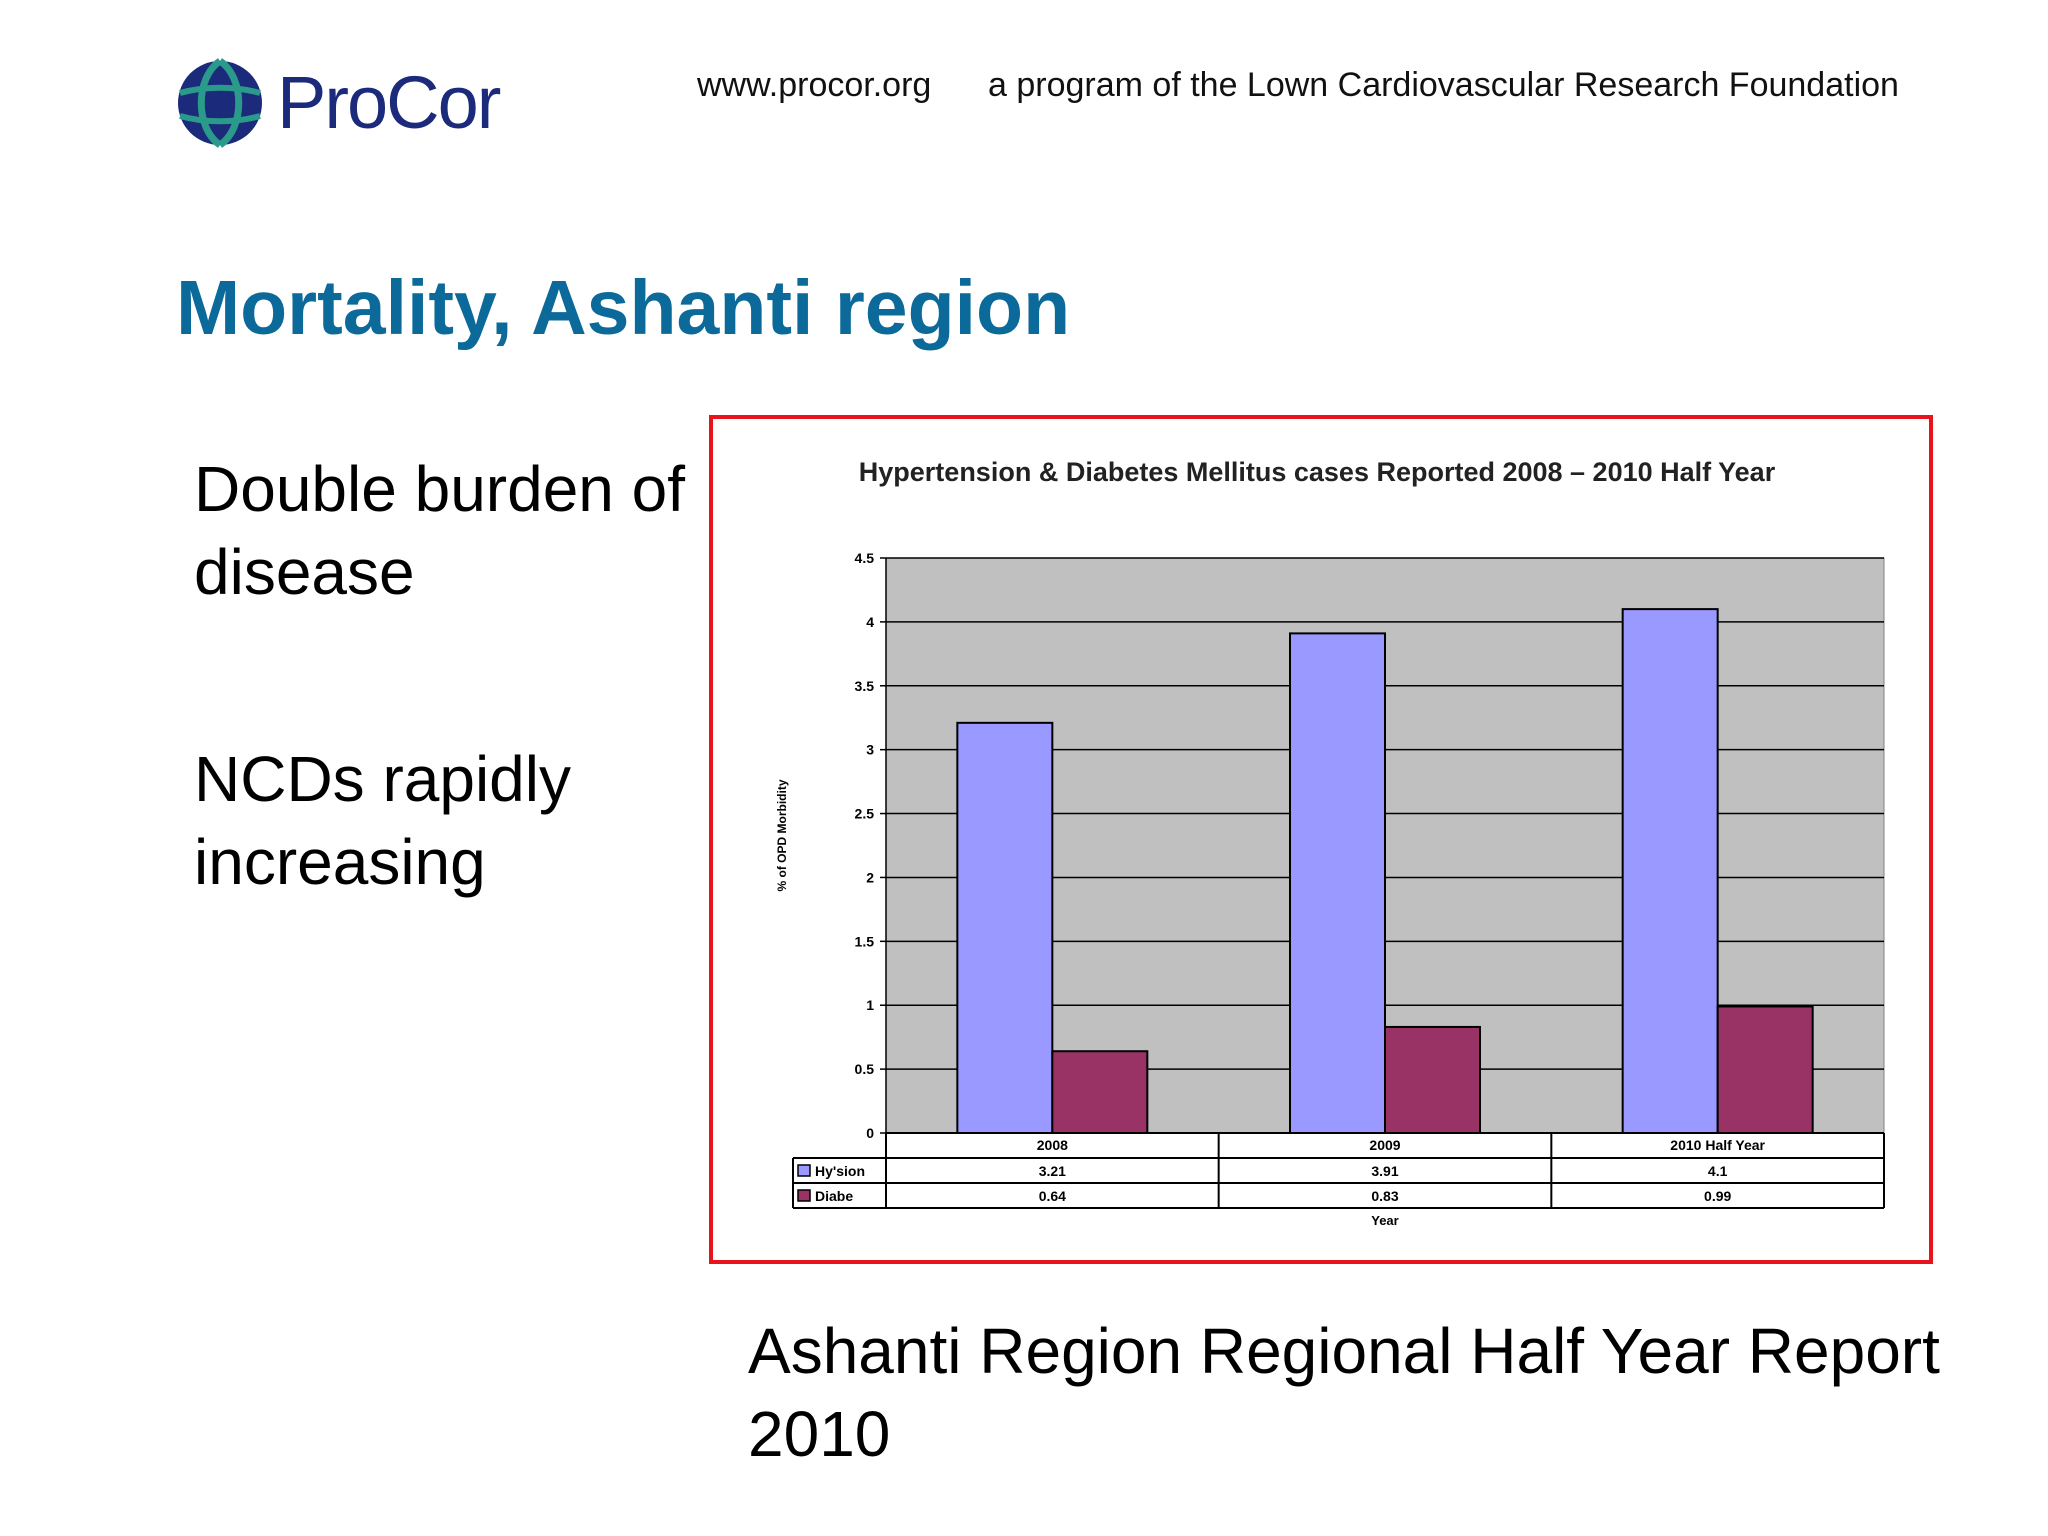  What do you see at coordinates (870, 1133) in the screenshot?
I see `y-tick-label: 0` at bounding box center [870, 1133].